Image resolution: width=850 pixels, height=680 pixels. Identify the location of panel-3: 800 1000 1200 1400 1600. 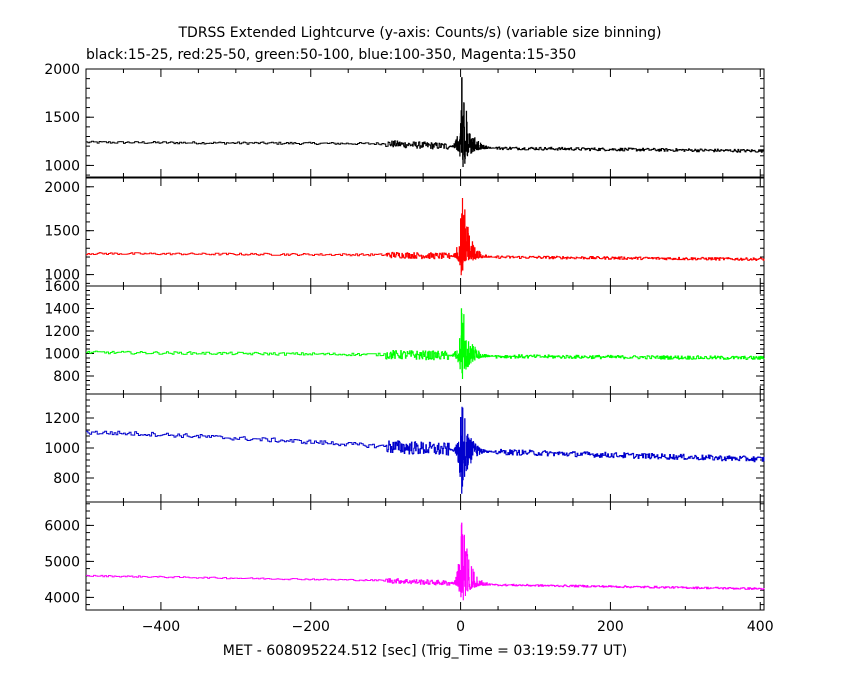
(404, 337).